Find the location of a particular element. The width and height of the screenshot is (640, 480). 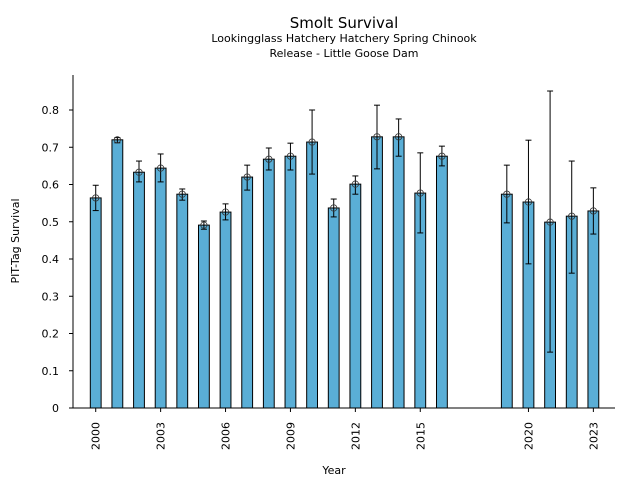

error-bar-2012 is located at coordinates (355, 185).